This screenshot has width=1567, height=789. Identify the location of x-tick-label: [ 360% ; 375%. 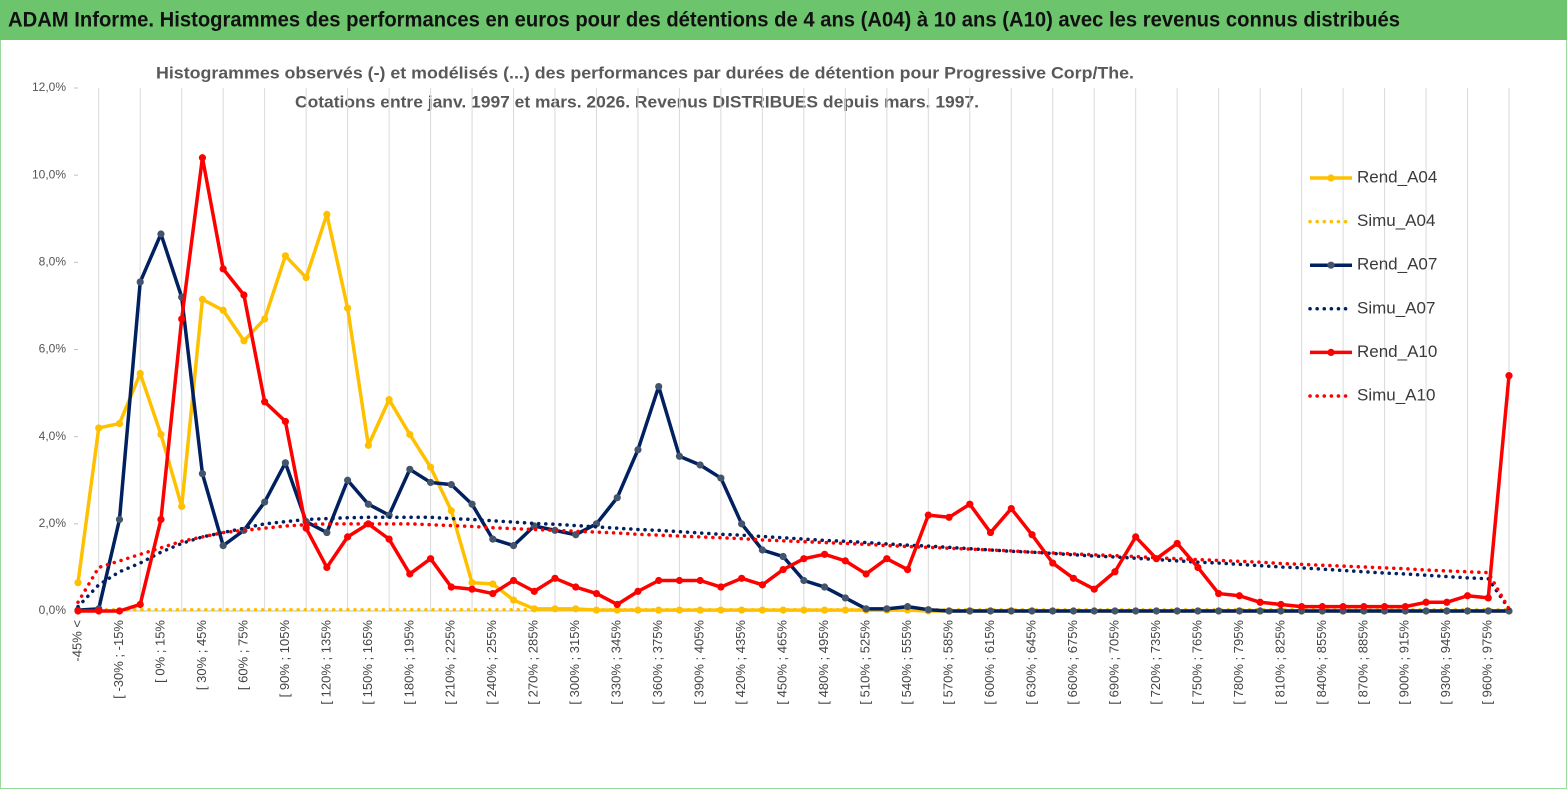
(657, 662).